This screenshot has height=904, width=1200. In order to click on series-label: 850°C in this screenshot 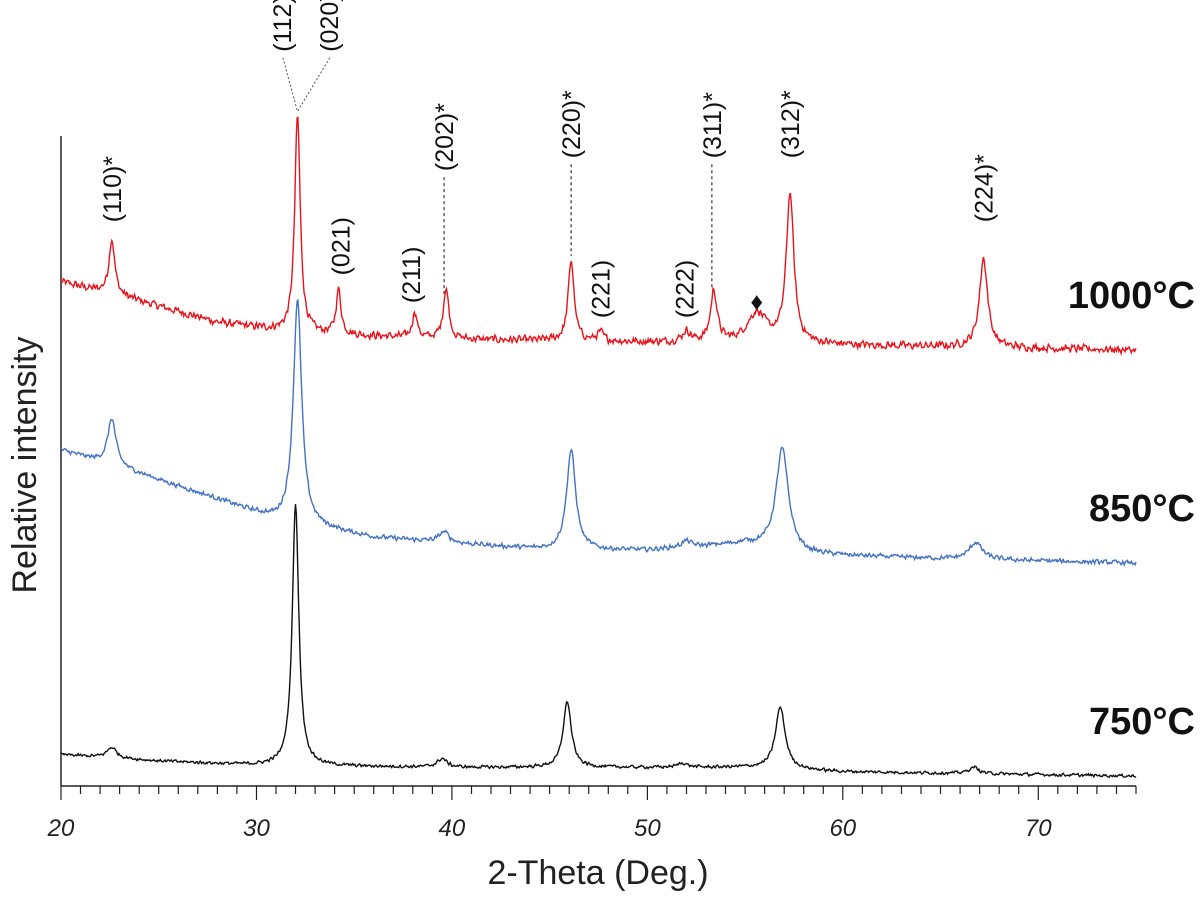, I will do `click(1142, 509)`.